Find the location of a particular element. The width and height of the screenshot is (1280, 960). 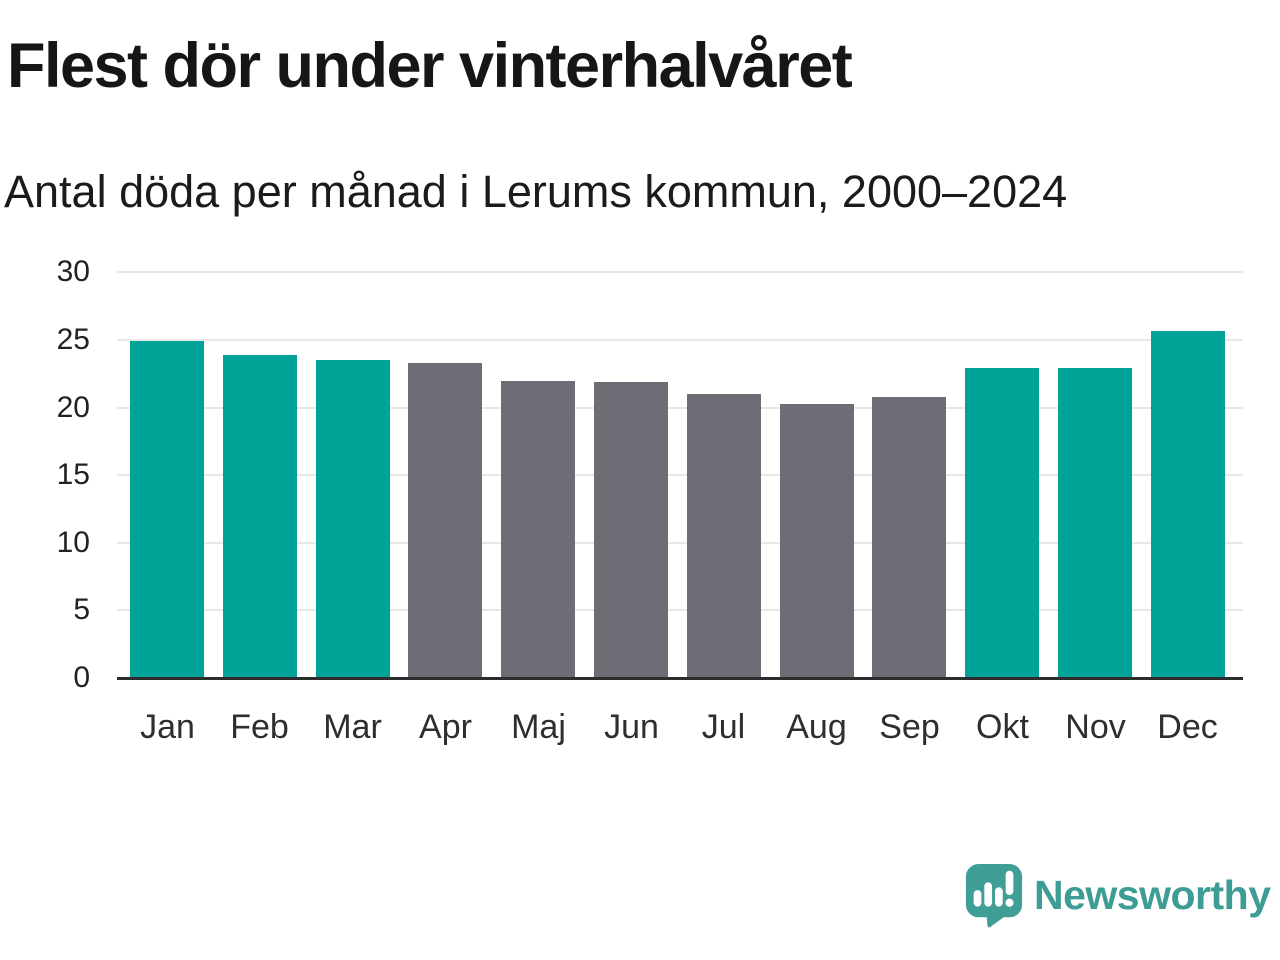

y-axis-tick-label: 15 is located at coordinates (73, 474).